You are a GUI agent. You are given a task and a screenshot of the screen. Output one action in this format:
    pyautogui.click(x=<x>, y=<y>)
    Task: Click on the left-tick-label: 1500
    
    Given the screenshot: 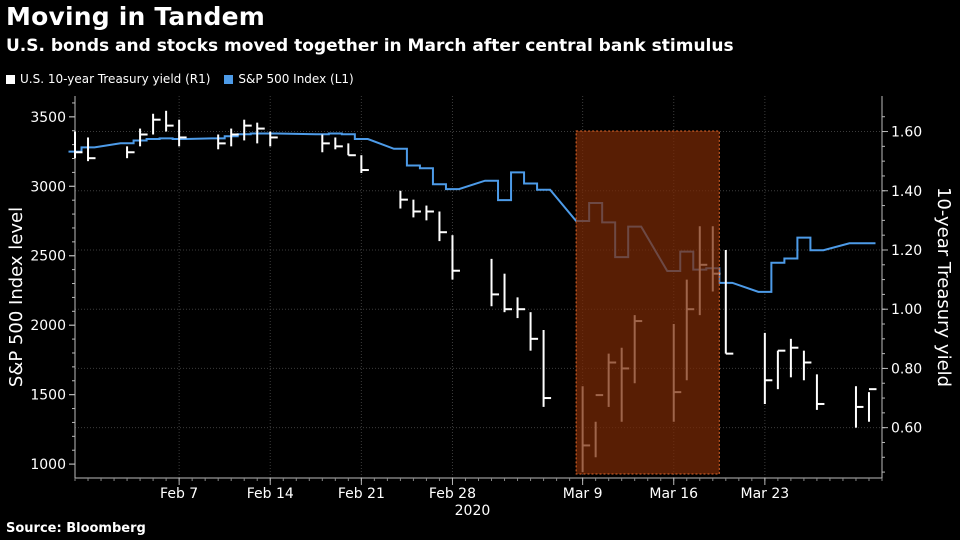 What is the action you would take?
    pyautogui.click(x=48, y=396)
    